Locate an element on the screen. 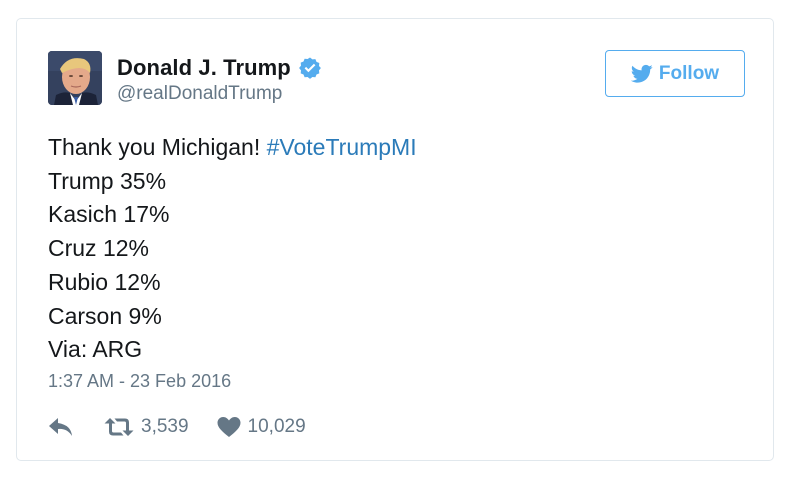  follow-button: Follow is located at coordinates (675, 73).